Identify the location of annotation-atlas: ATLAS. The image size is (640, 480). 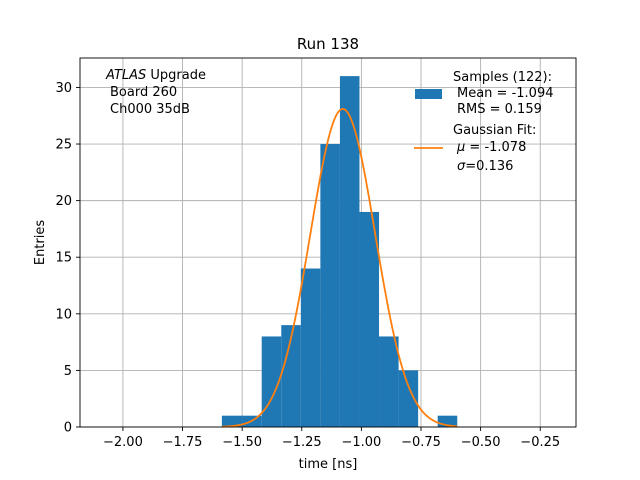
(125, 75).